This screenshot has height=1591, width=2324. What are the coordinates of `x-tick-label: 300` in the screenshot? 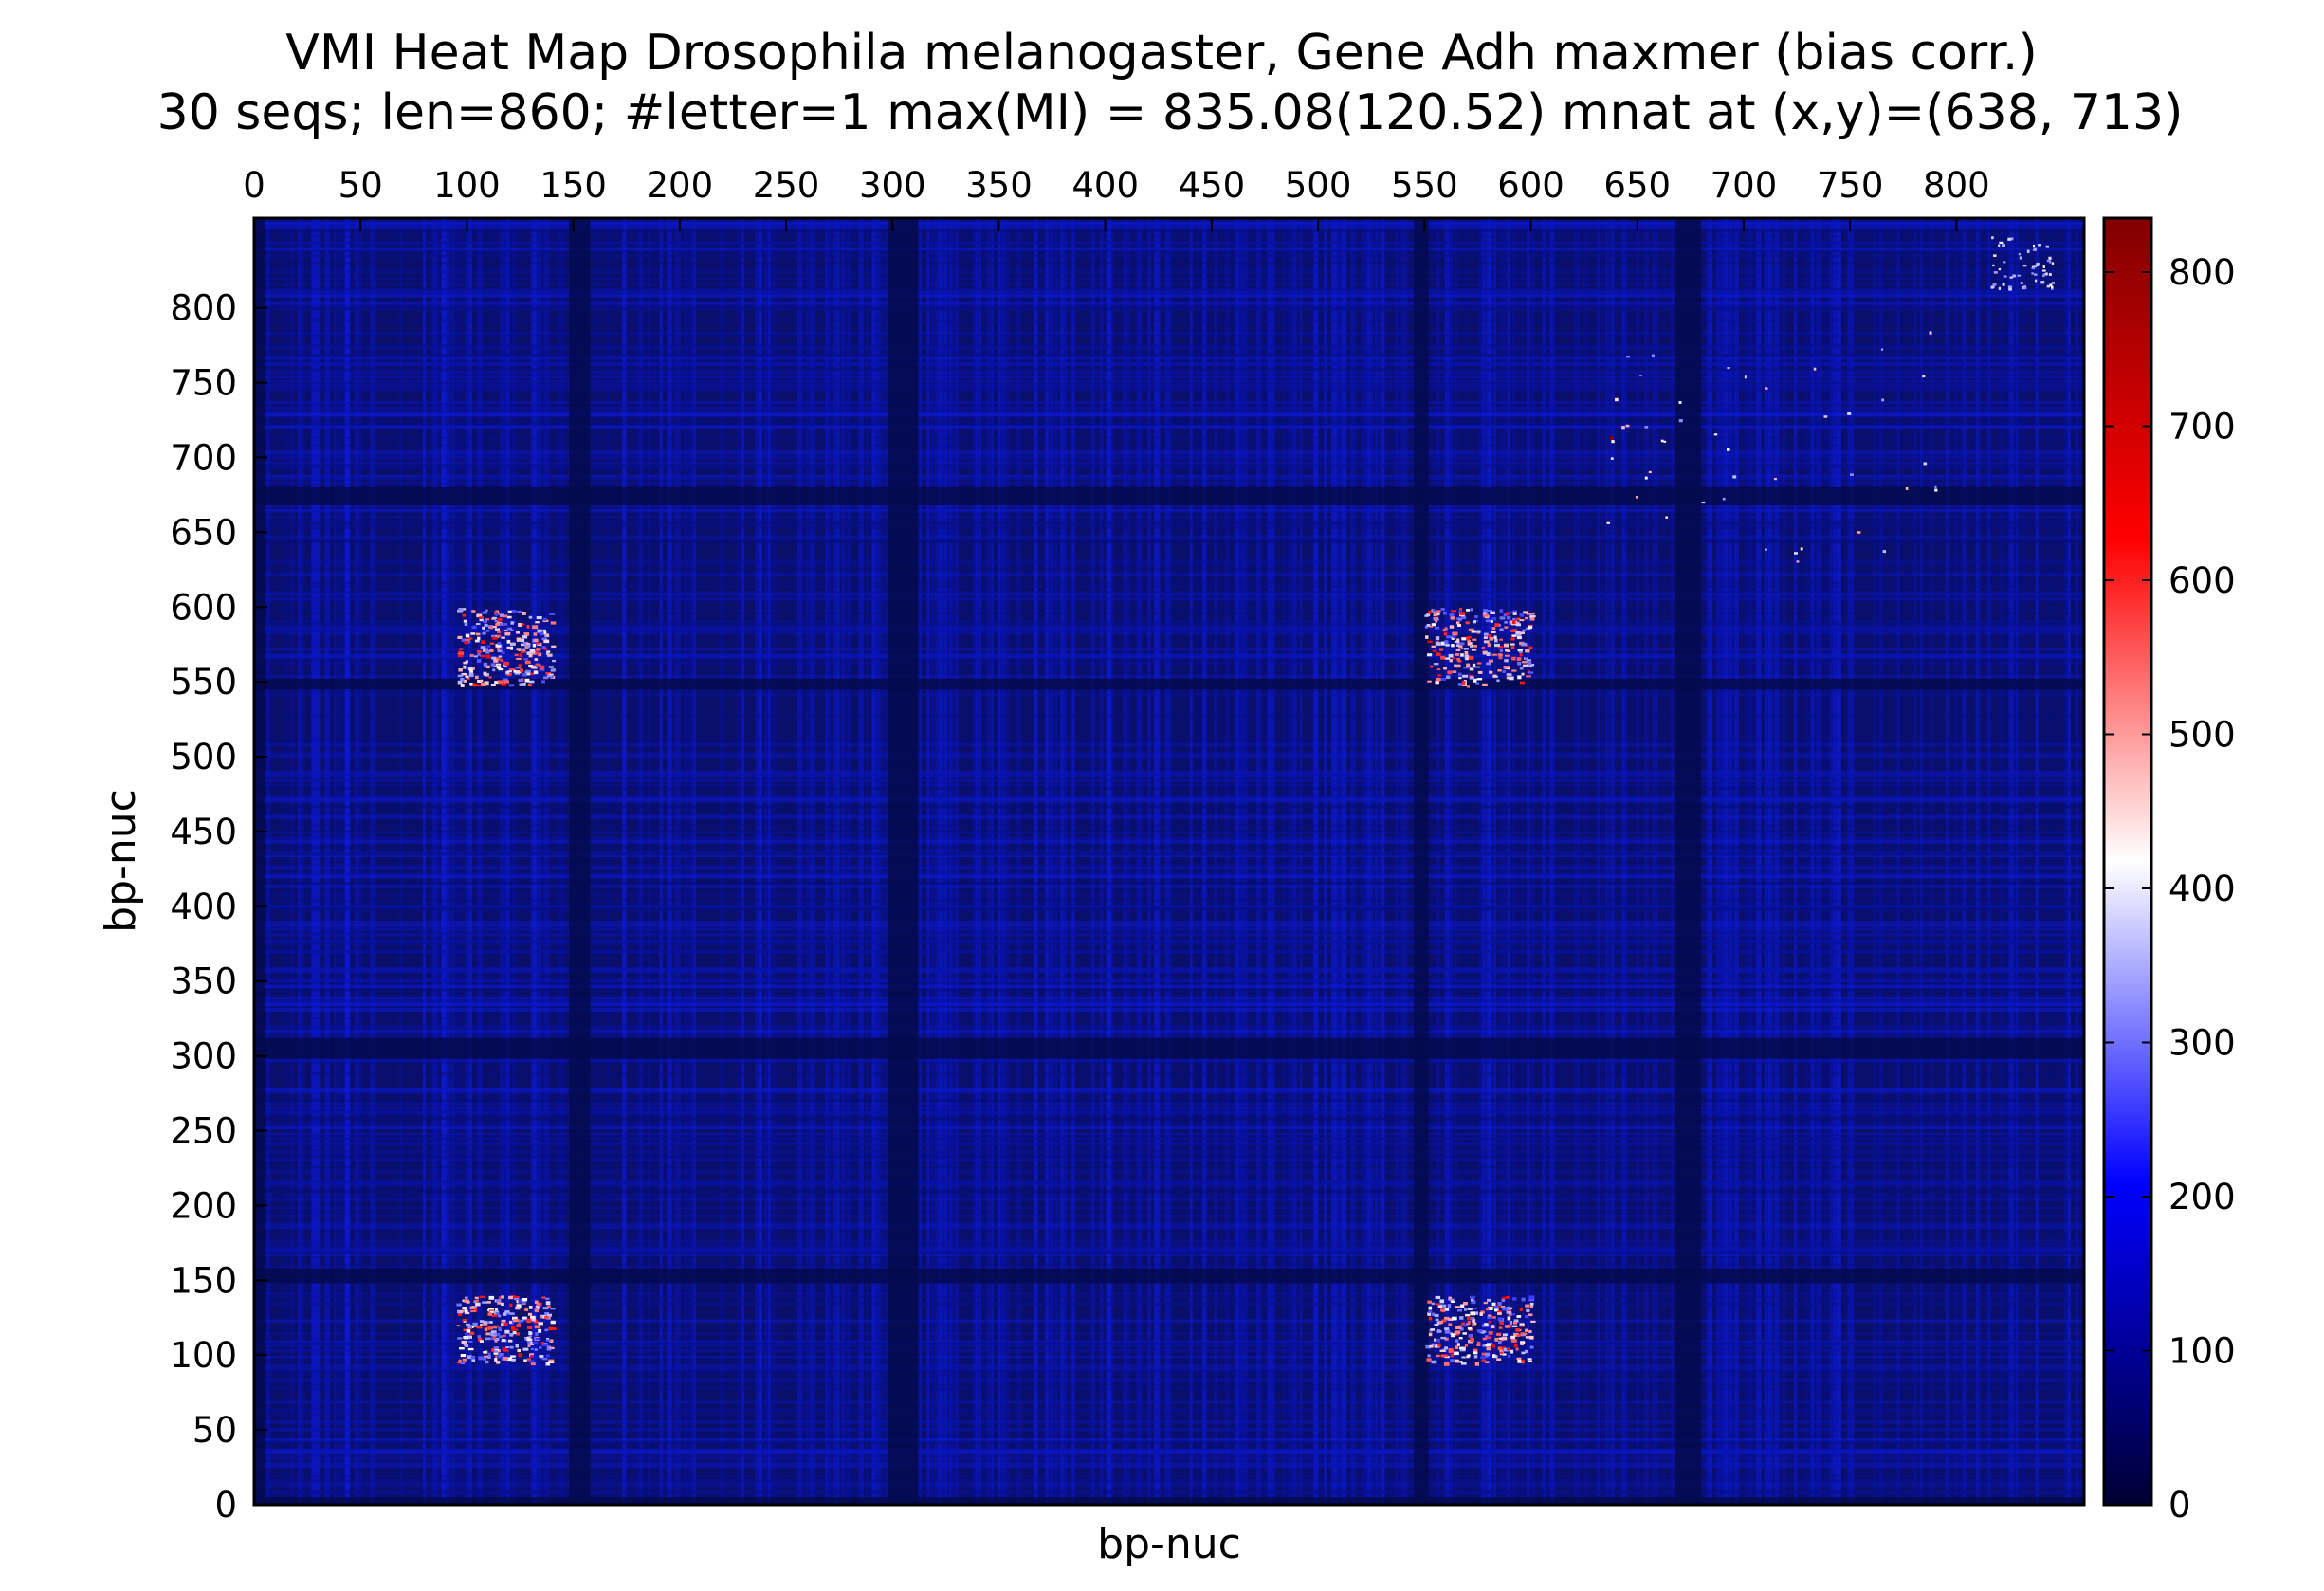 It's located at (892, 185).